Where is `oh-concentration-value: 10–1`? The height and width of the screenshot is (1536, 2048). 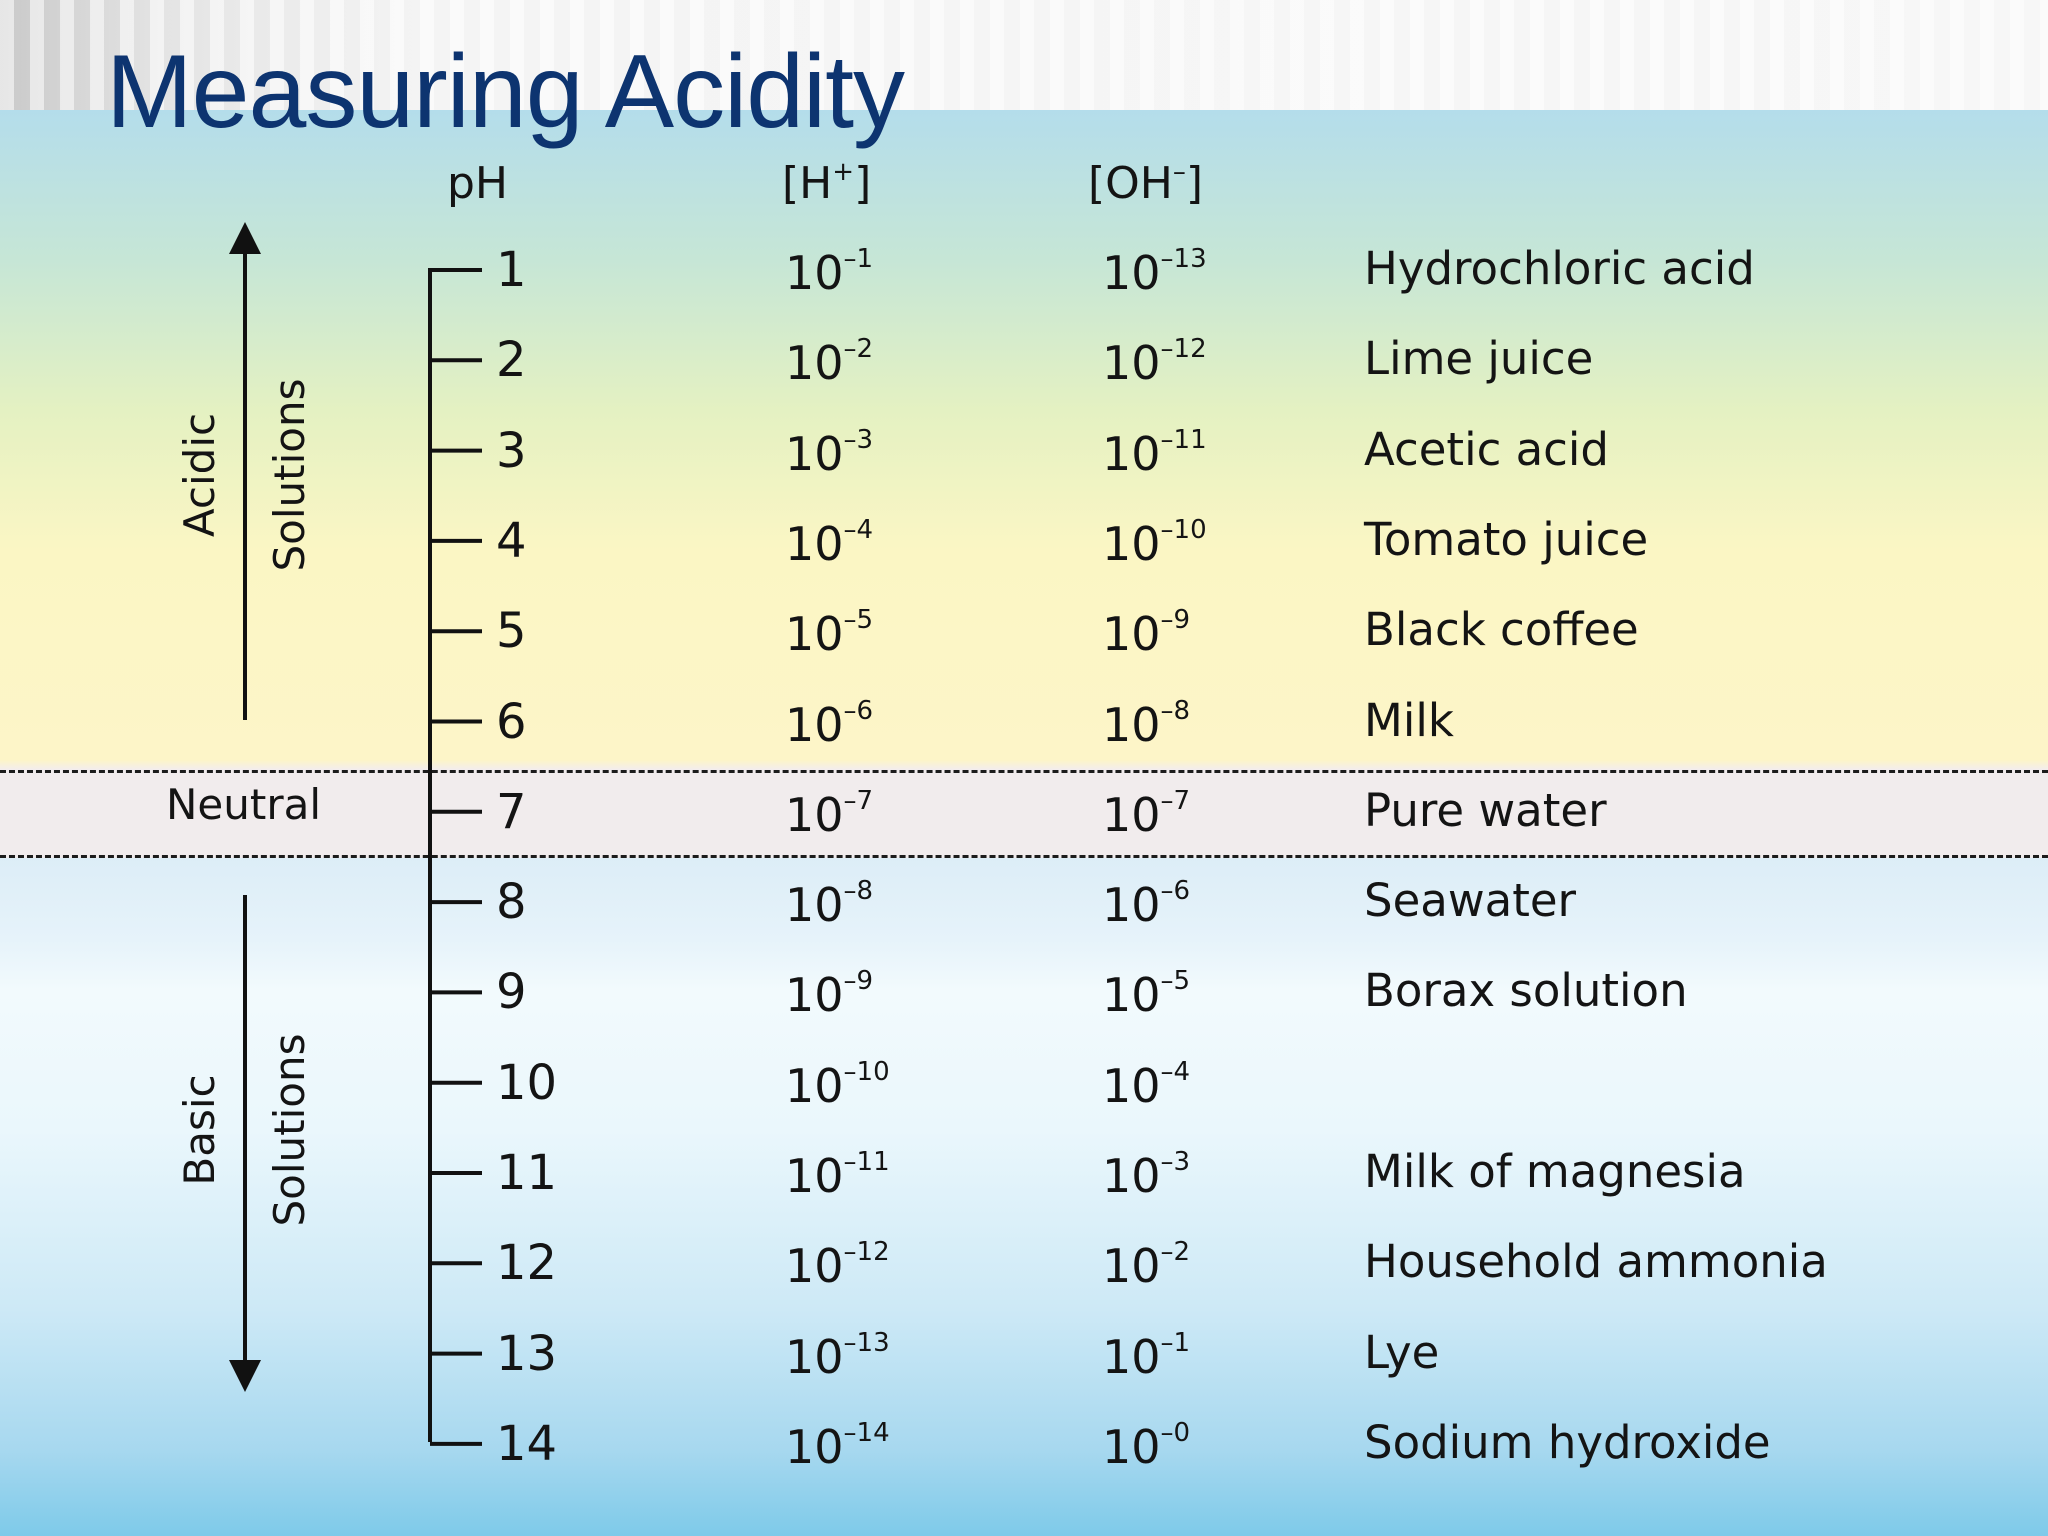 oh-concentration-value: 10–1 is located at coordinates (1146, 1355).